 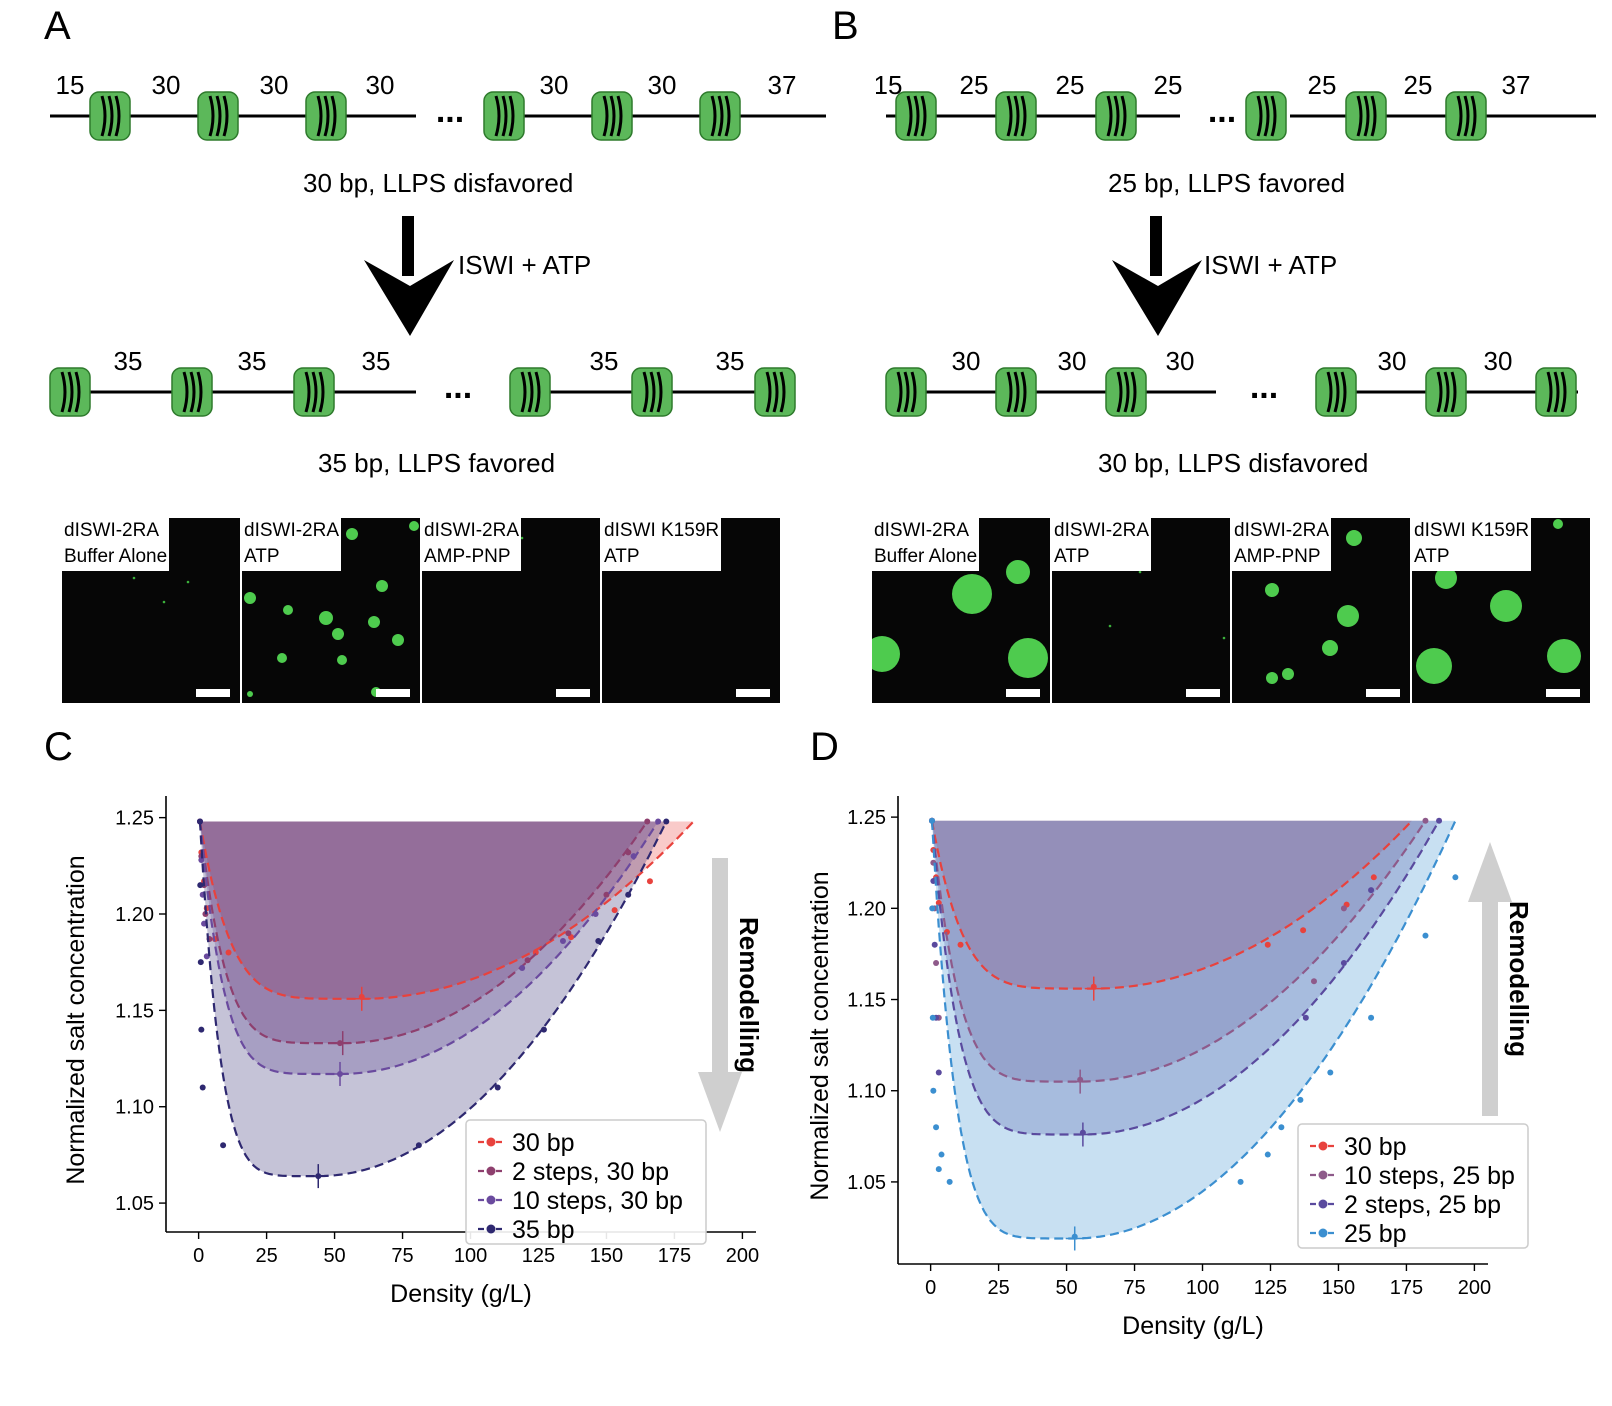 I want to click on coexistence-region, so click(x=1186, y=977).